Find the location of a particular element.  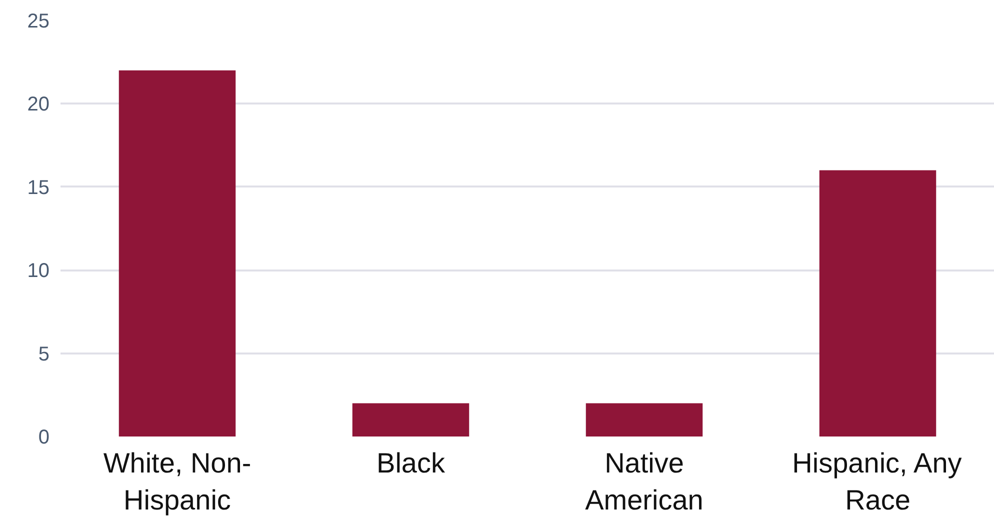

y-tick-label: 10 is located at coordinates (38, 271).